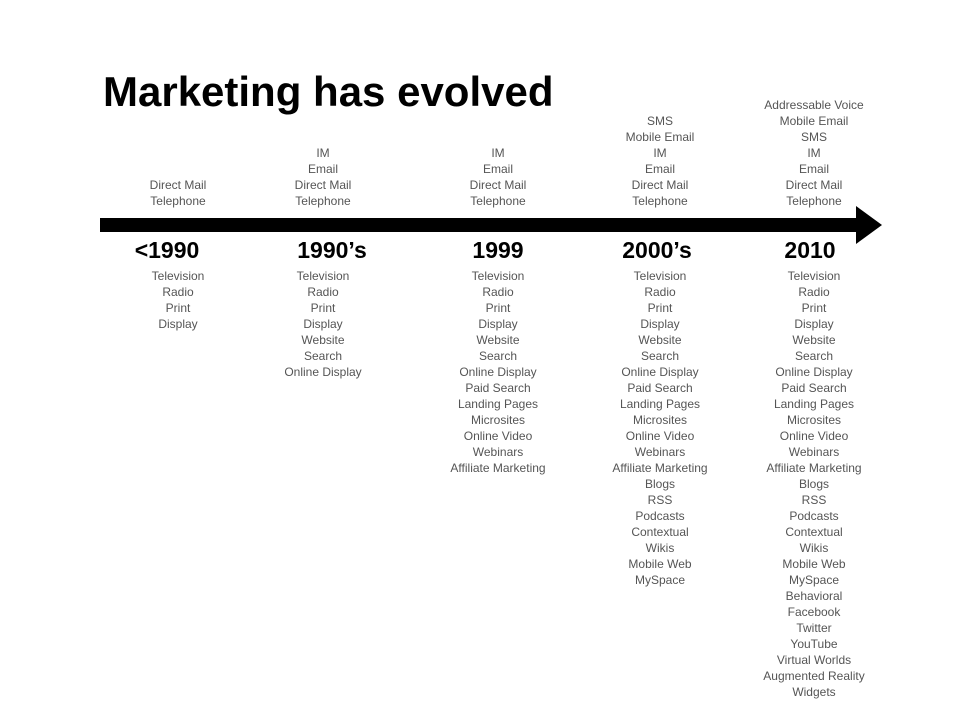  I want to click on channel-below: Behavioral, so click(814, 596).